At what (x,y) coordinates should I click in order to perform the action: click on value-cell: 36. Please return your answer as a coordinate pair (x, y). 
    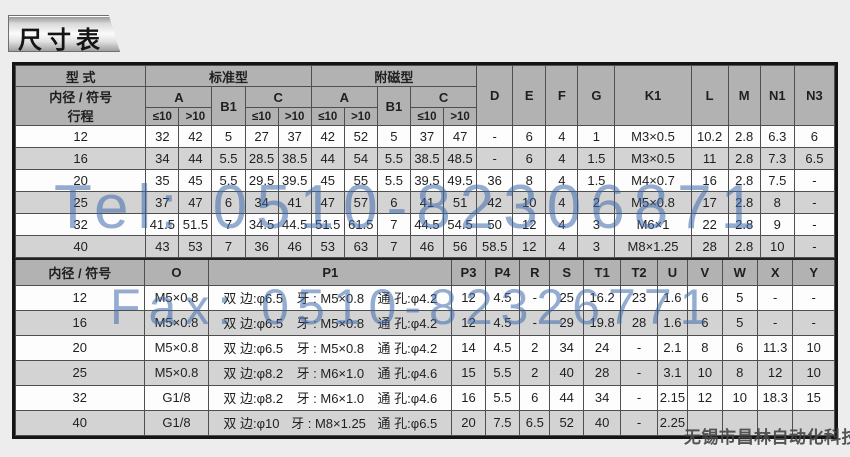
    Looking at the image, I should click on (495, 180).